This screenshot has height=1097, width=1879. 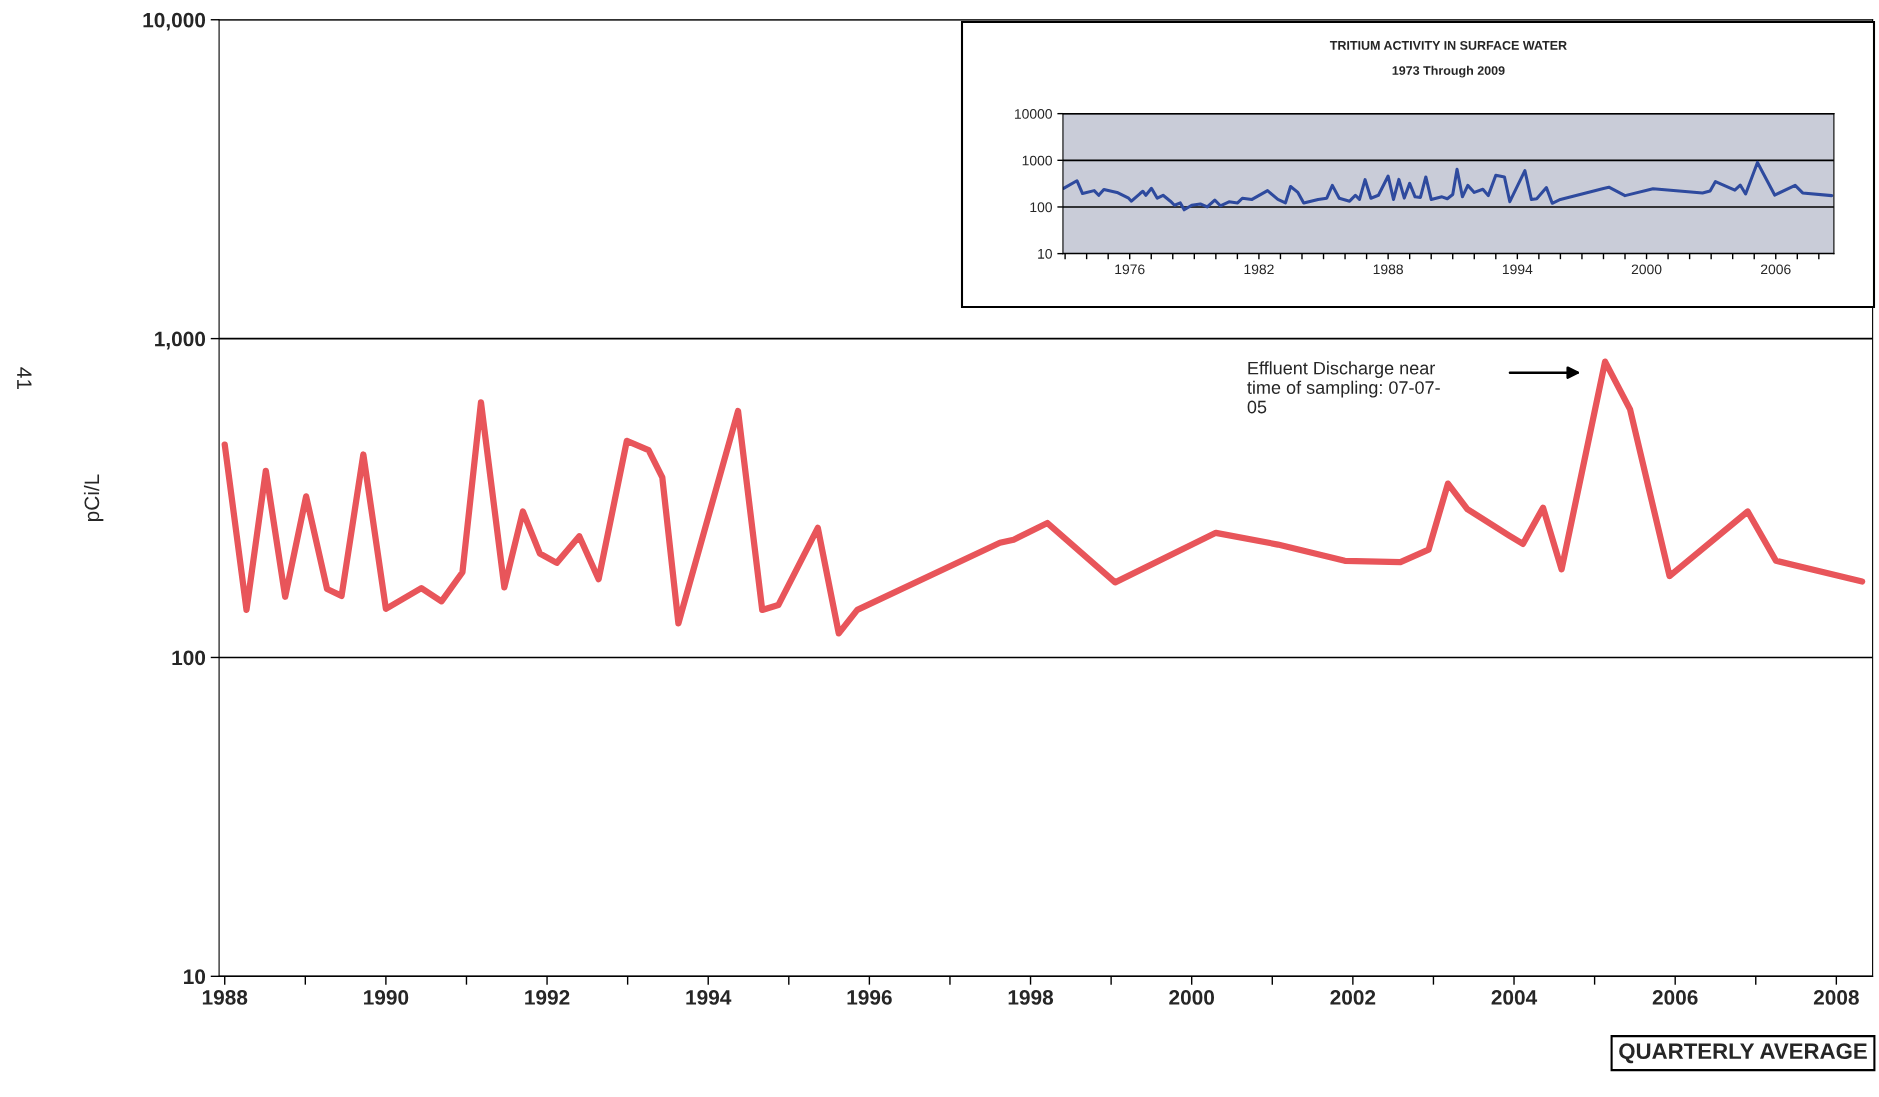 I want to click on chart-subtitle: 1973 Through 2009, so click(x=1448, y=71).